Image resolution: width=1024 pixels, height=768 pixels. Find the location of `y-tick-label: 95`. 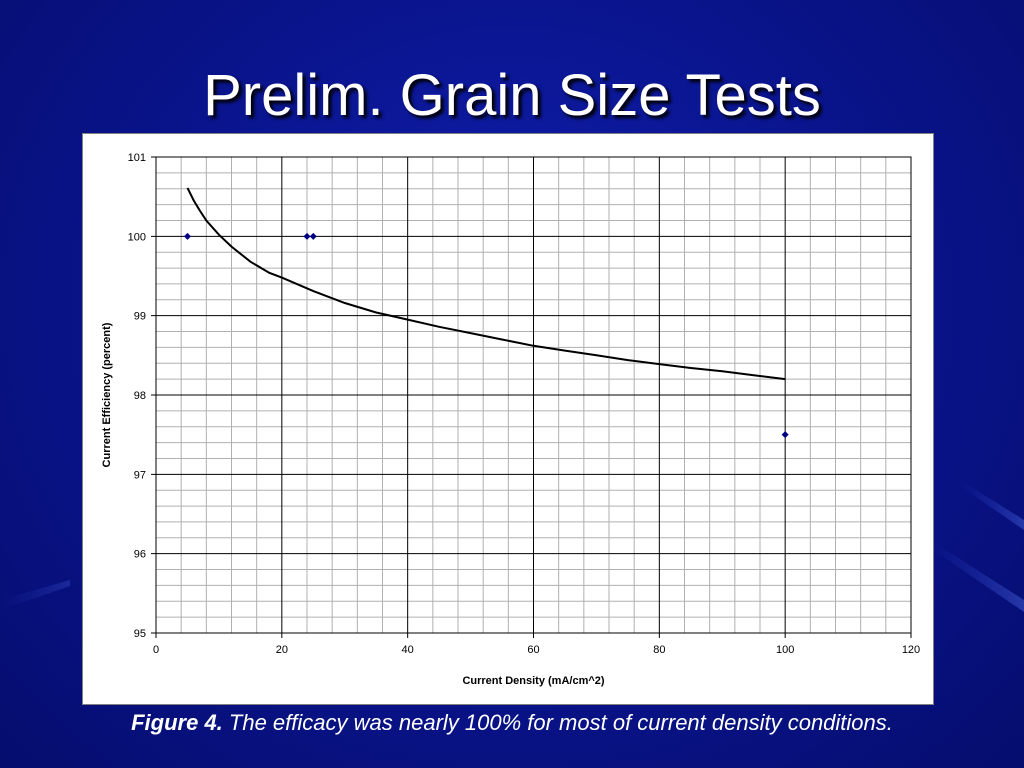

y-tick-label: 95 is located at coordinates (140, 634).